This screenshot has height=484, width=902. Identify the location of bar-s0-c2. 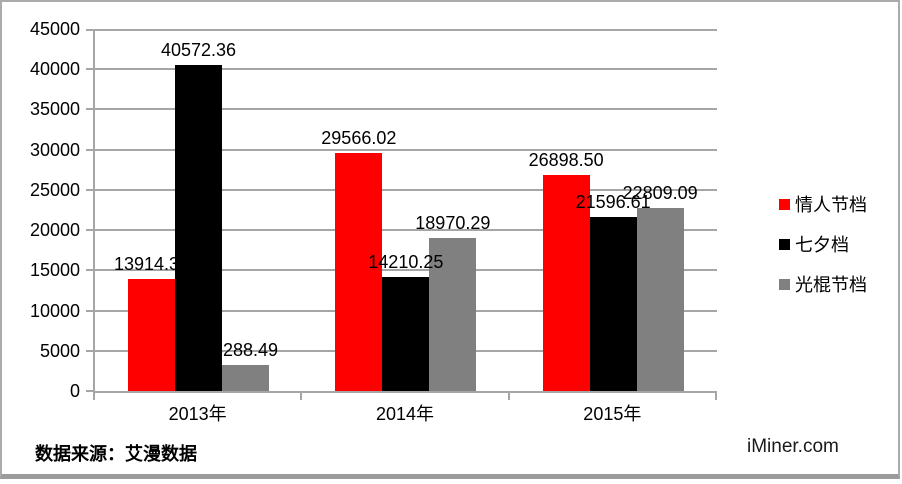
(566, 282).